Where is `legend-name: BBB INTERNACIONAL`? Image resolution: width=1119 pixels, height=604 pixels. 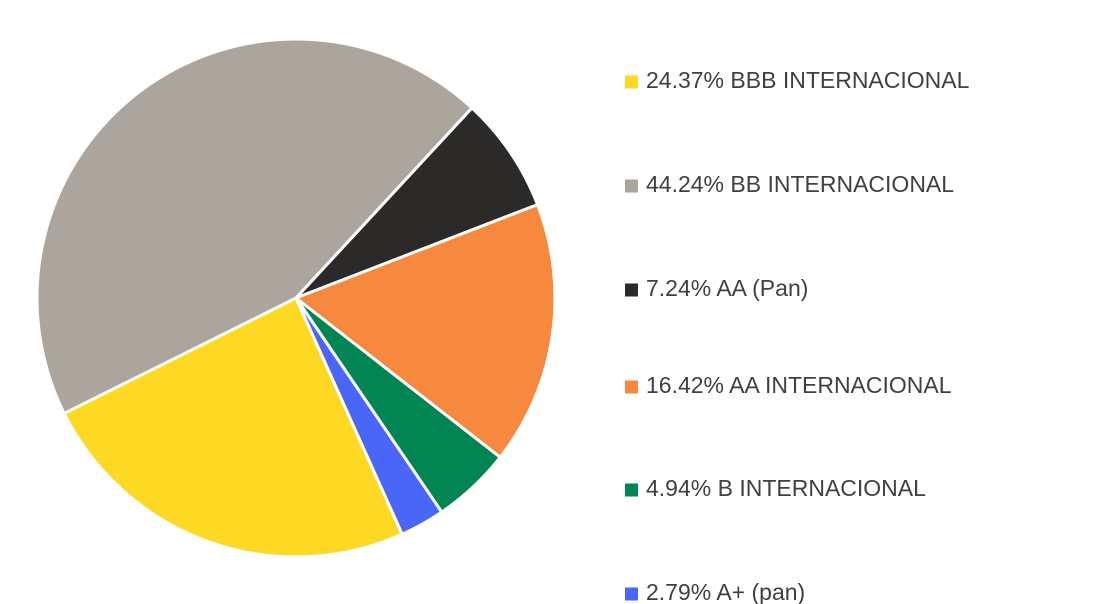
legend-name: BBB INTERNACIONAL is located at coordinates (849, 80).